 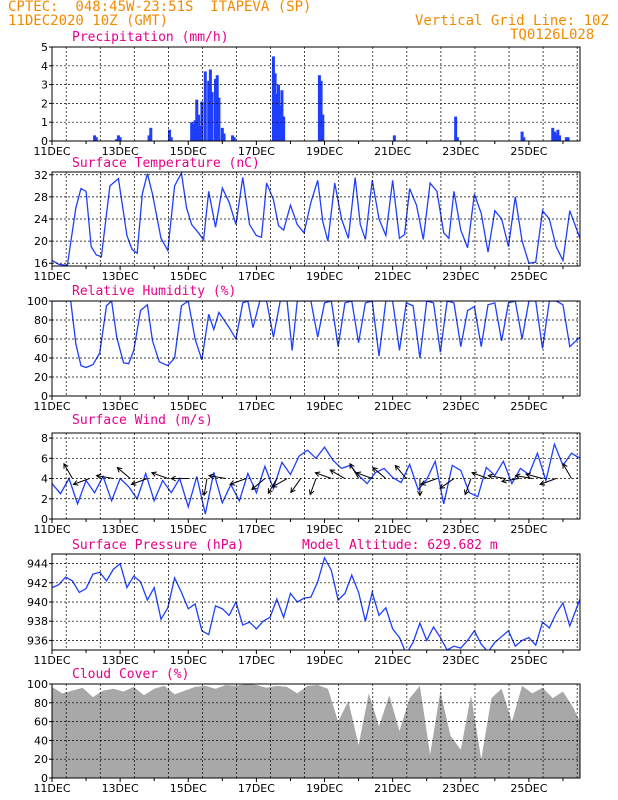 I want to click on pressure-xtick-label: 19DEC, so click(x=324, y=660).